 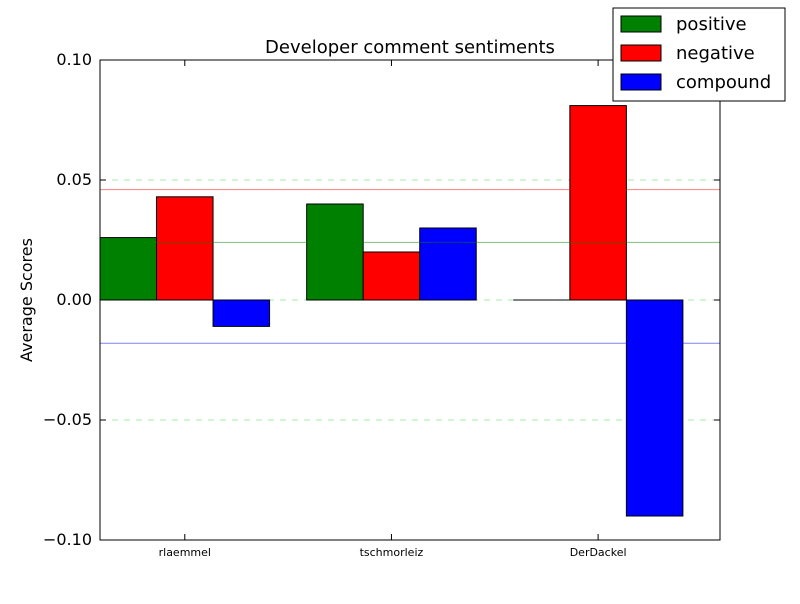 What do you see at coordinates (335, 252) in the screenshot?
I see `bar-positive-tschmorleiz` at bounding box center [335, 252].